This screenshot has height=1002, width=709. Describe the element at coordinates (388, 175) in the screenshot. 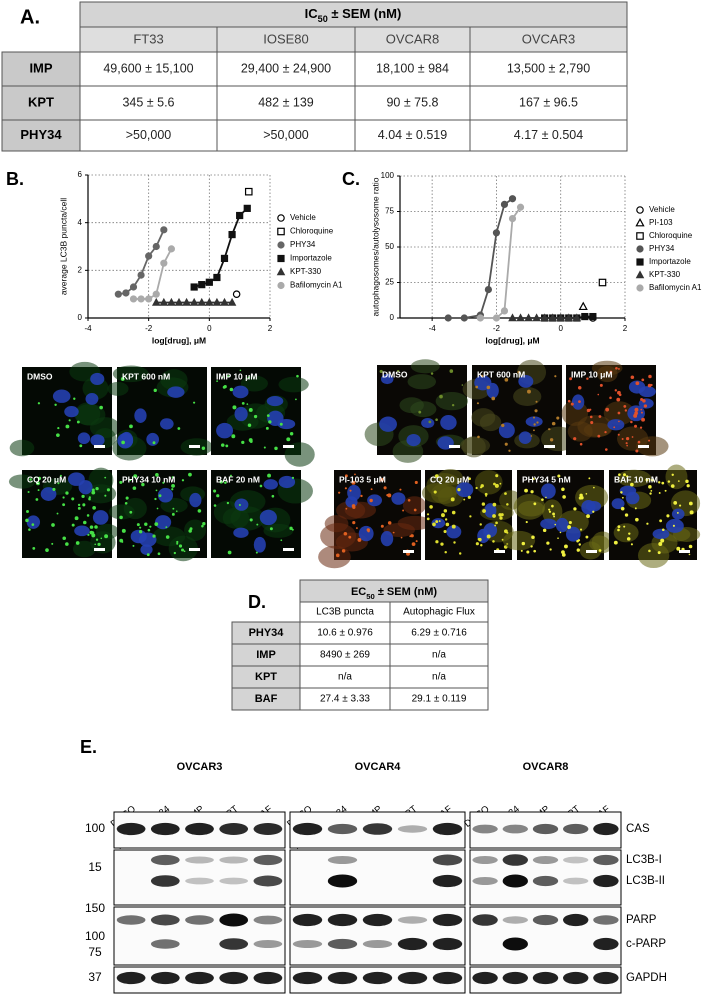

I see `y-tick-label: 100` at that location.